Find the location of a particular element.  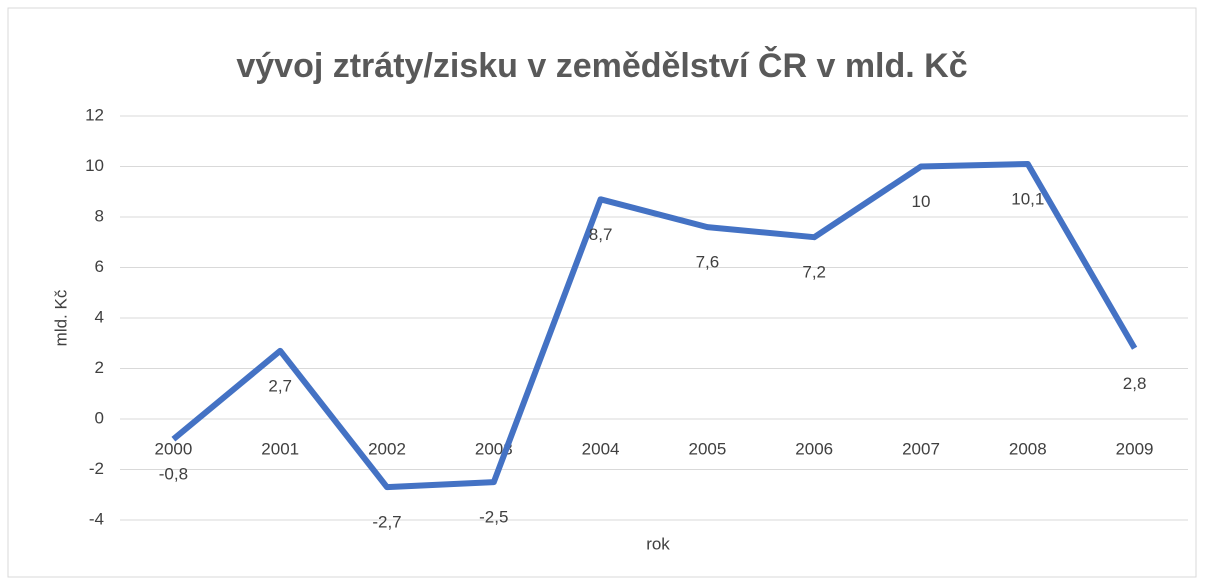

y-axis-label: mld. Kč is located at coordinates (60, 317).